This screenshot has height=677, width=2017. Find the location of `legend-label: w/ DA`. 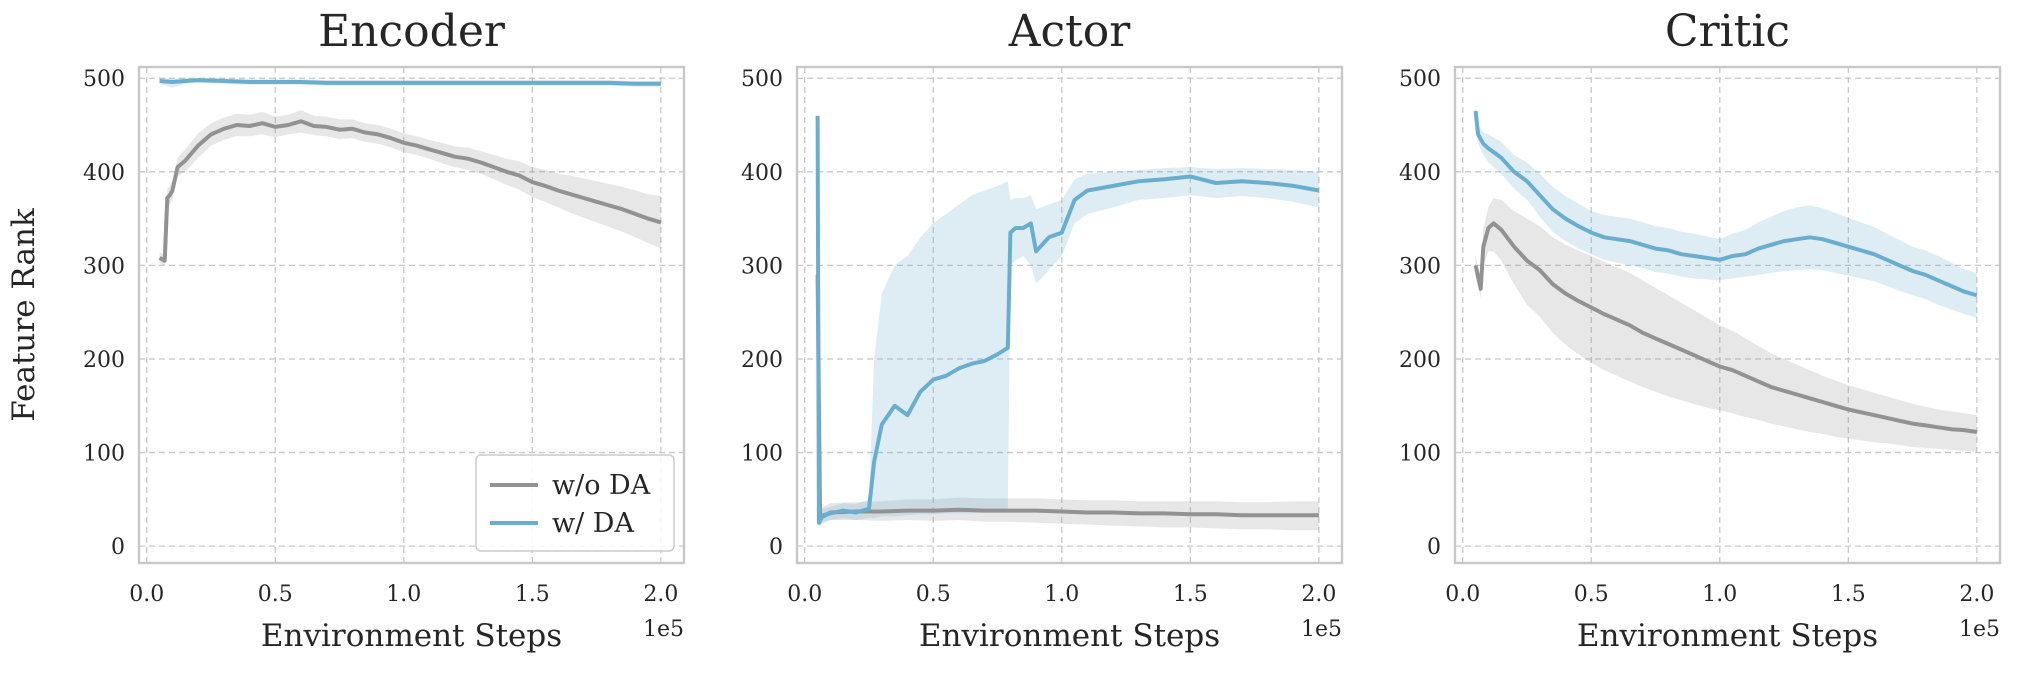

legend-label: w/ DA is located at coordinates (593, 523).